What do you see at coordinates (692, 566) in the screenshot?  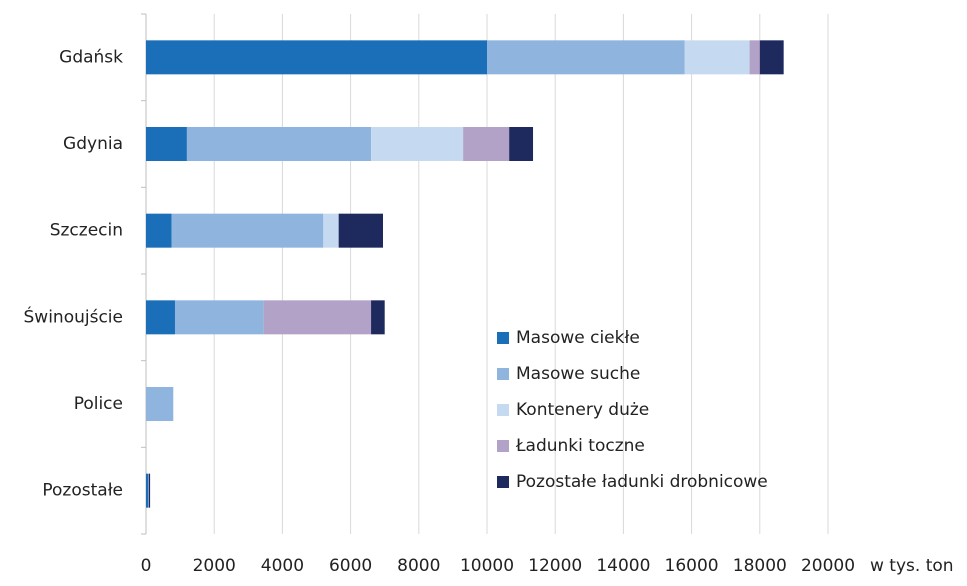 I see `x-tick-label: 16000` at bounding box center [692, 566].